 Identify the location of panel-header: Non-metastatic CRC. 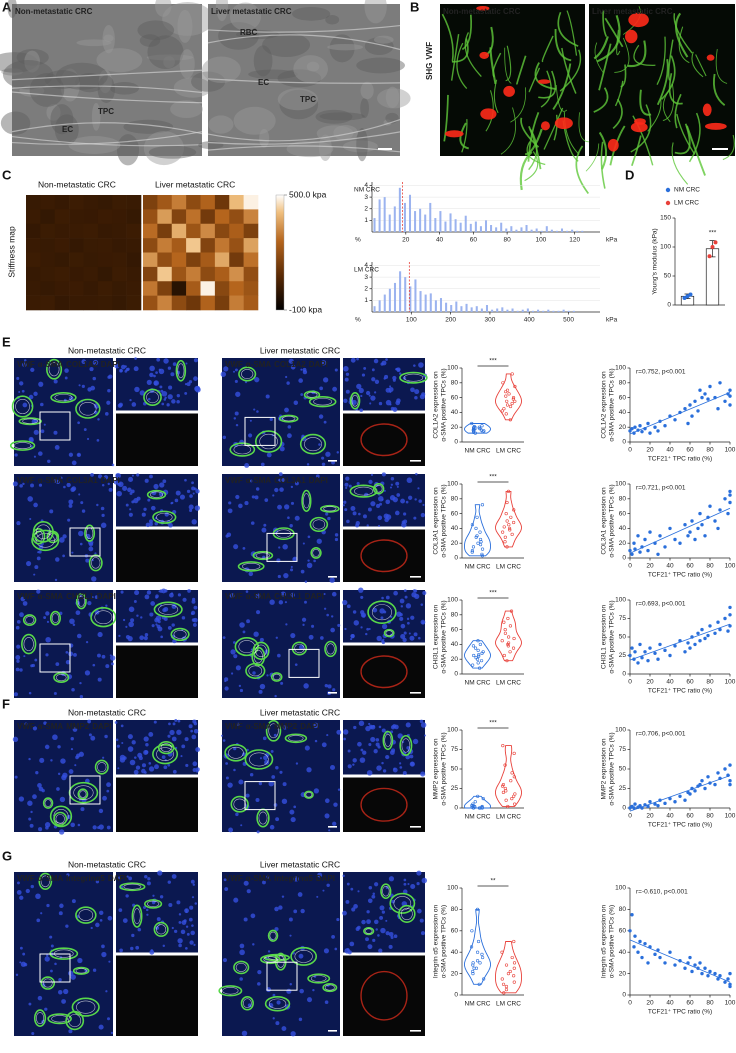
(107, 864).